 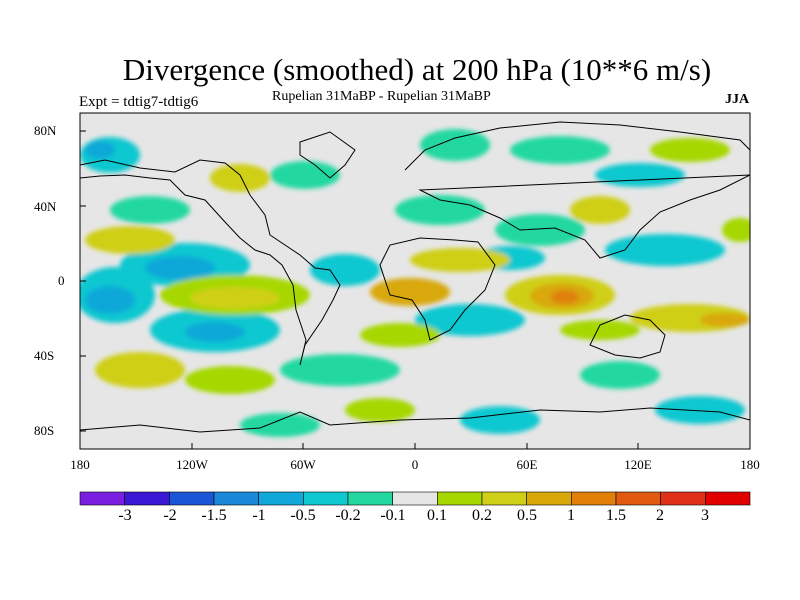 What do you see at coordinates (437, 515) in the screenshot?
I see `colorbar-label: 0.1` at bounding box center [437, 515].